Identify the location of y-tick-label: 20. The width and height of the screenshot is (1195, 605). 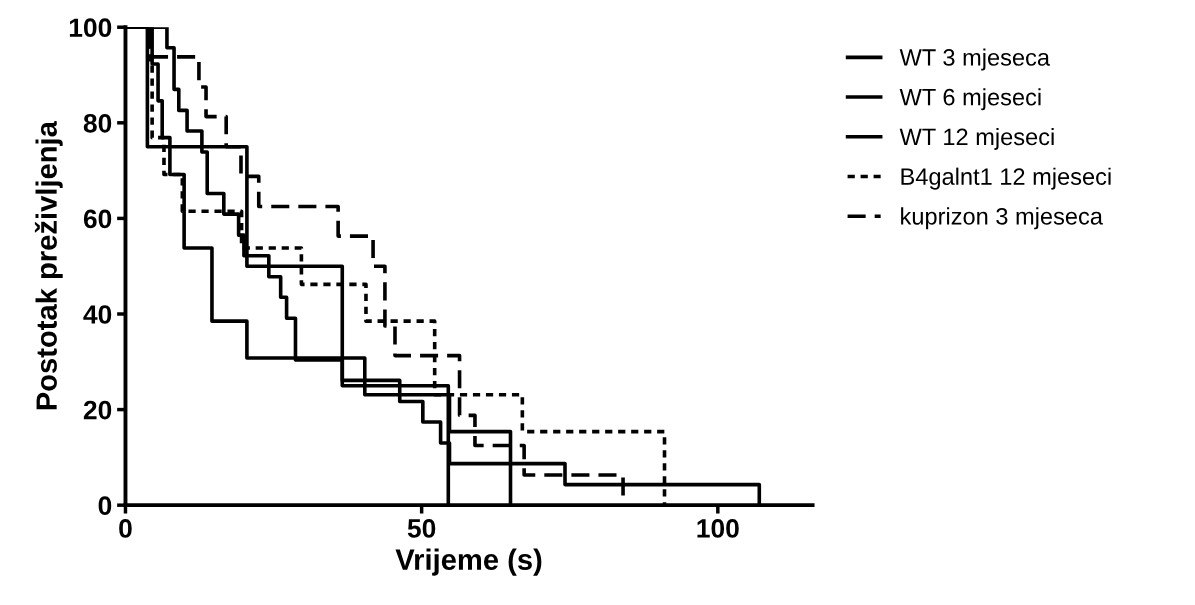
(97, 410).